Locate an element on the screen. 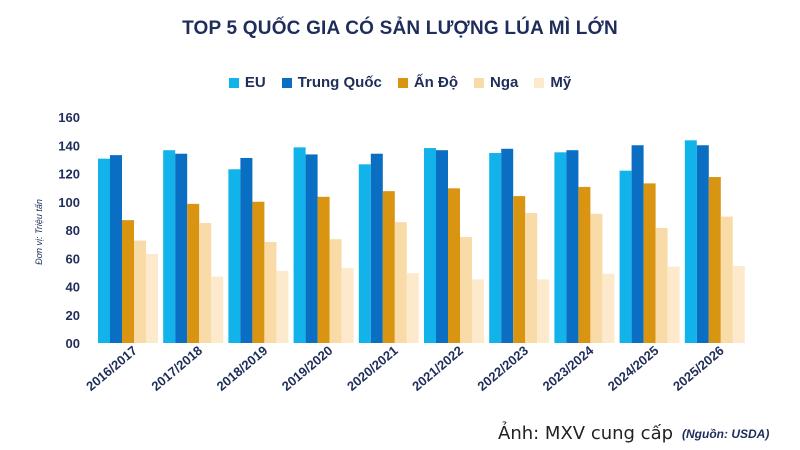  legend-item: Nga is located at coordinates (496, 82).